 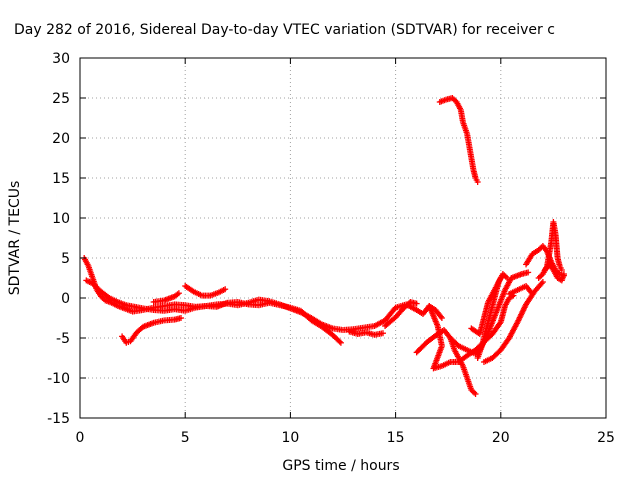 What do you see at coordinates (185, 438) in the screenshot?
I see `x-tick-label: 5` at bounding box center [185, 438].